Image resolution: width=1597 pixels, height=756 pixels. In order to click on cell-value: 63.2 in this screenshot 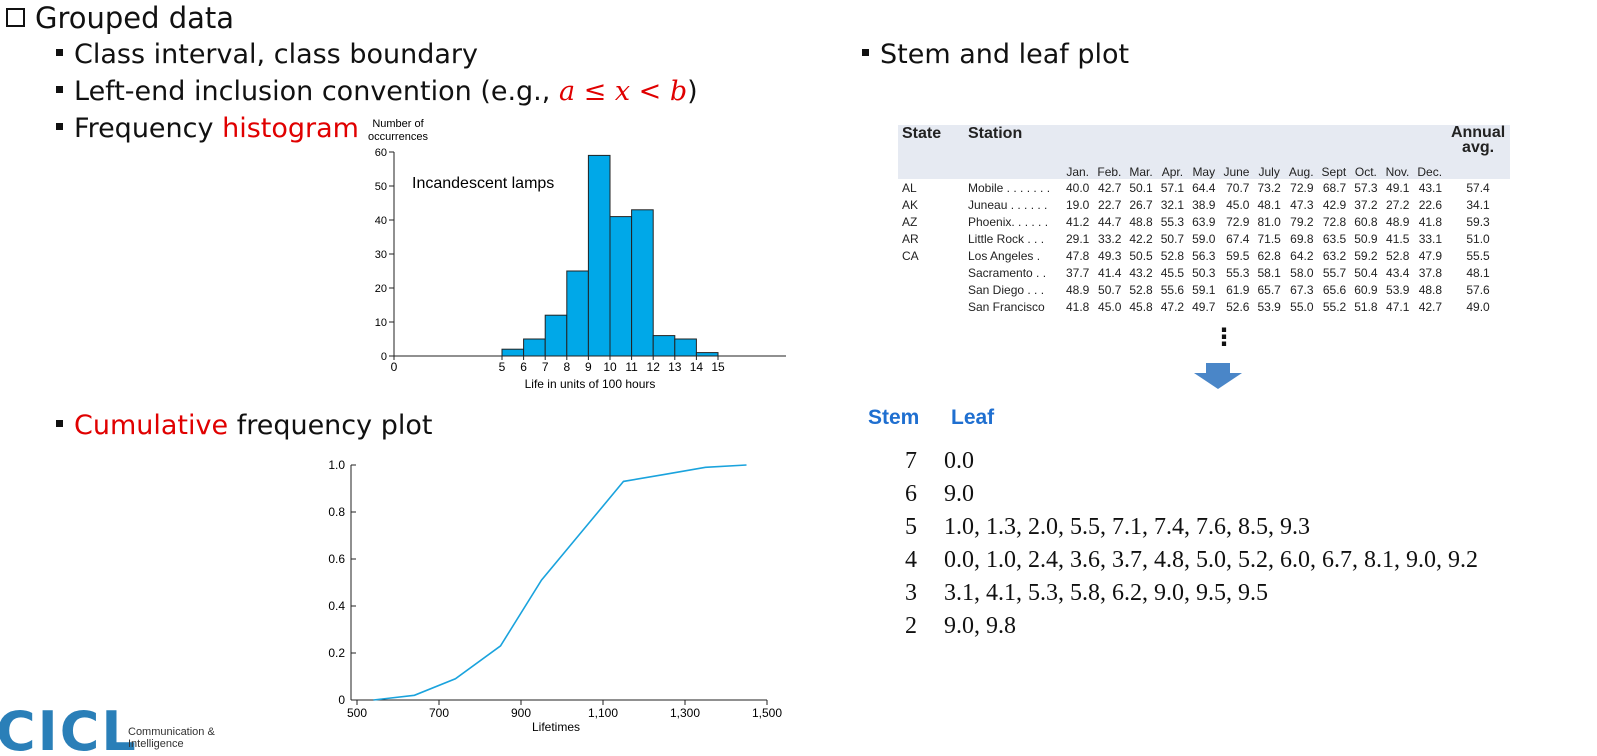, I will do `click(1334, 255)`.